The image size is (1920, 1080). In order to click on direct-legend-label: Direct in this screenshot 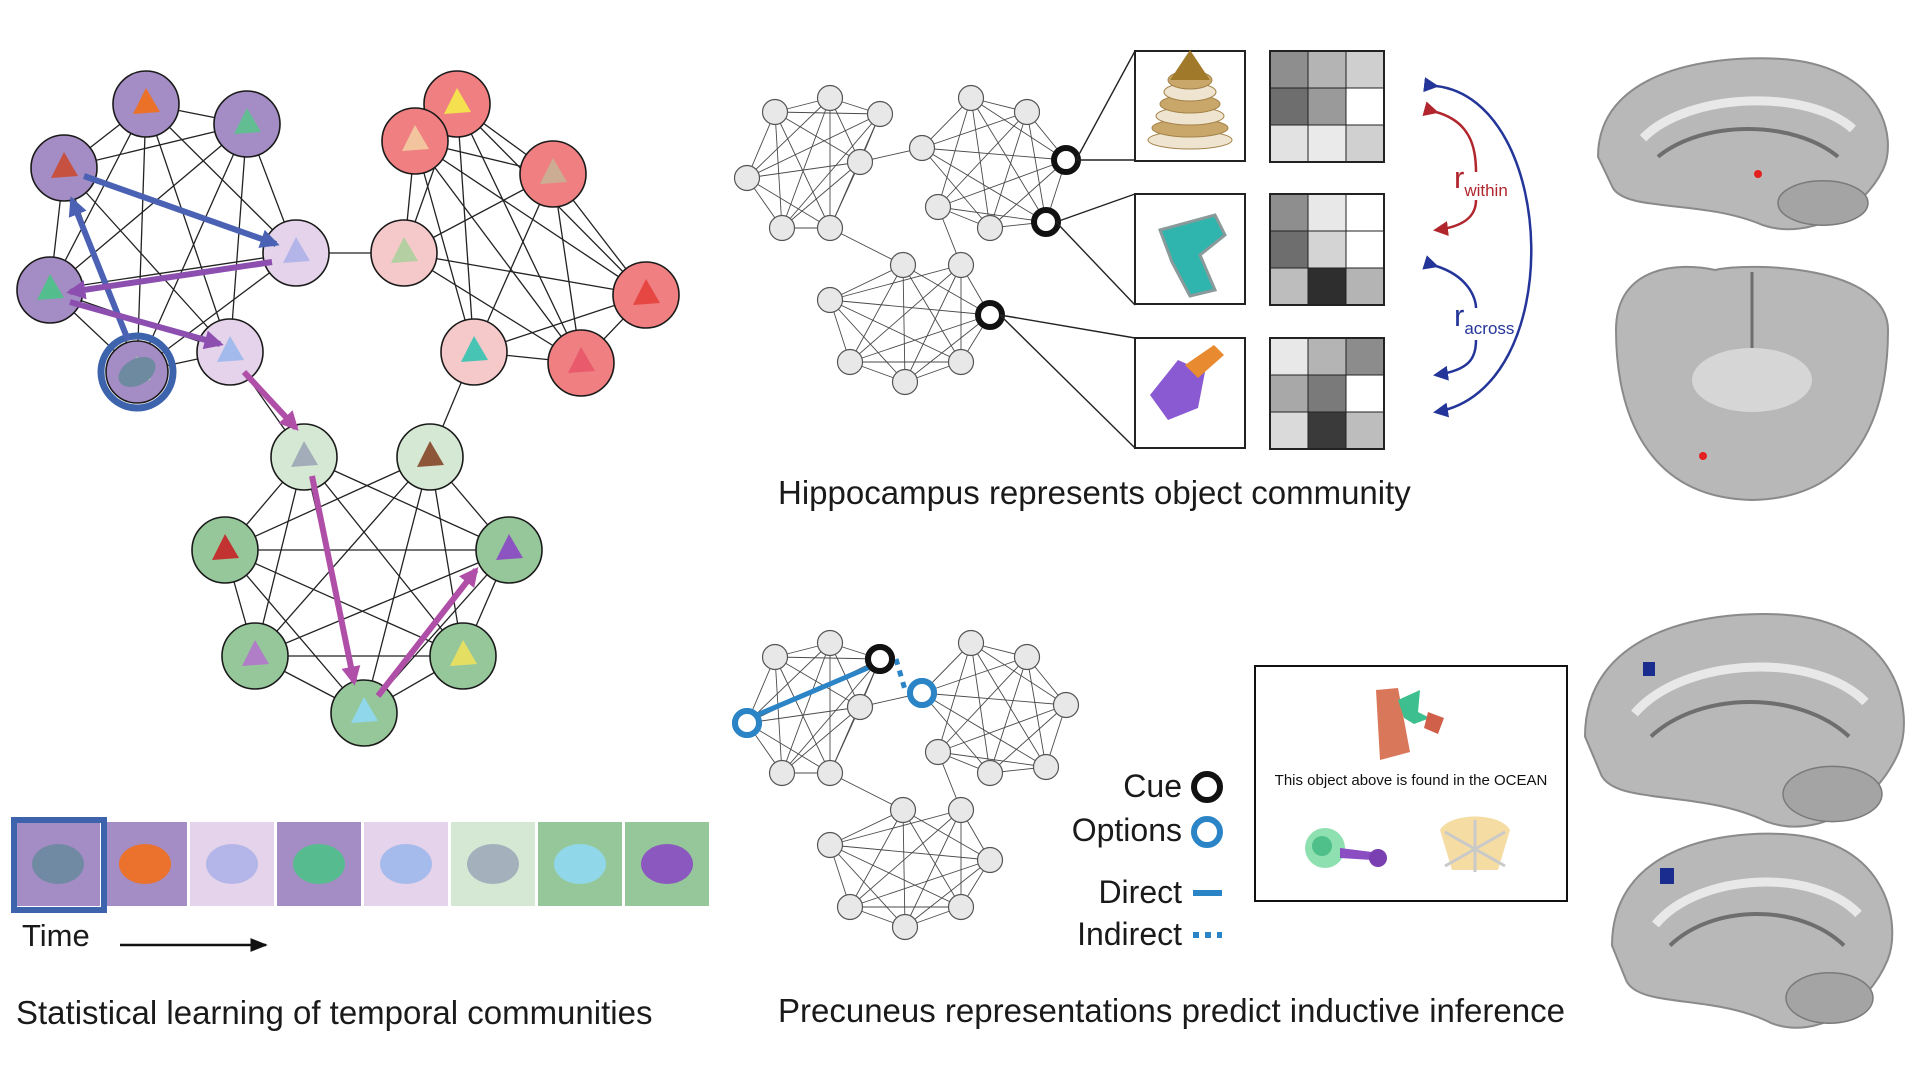, I will do `click(1140, 892)`.